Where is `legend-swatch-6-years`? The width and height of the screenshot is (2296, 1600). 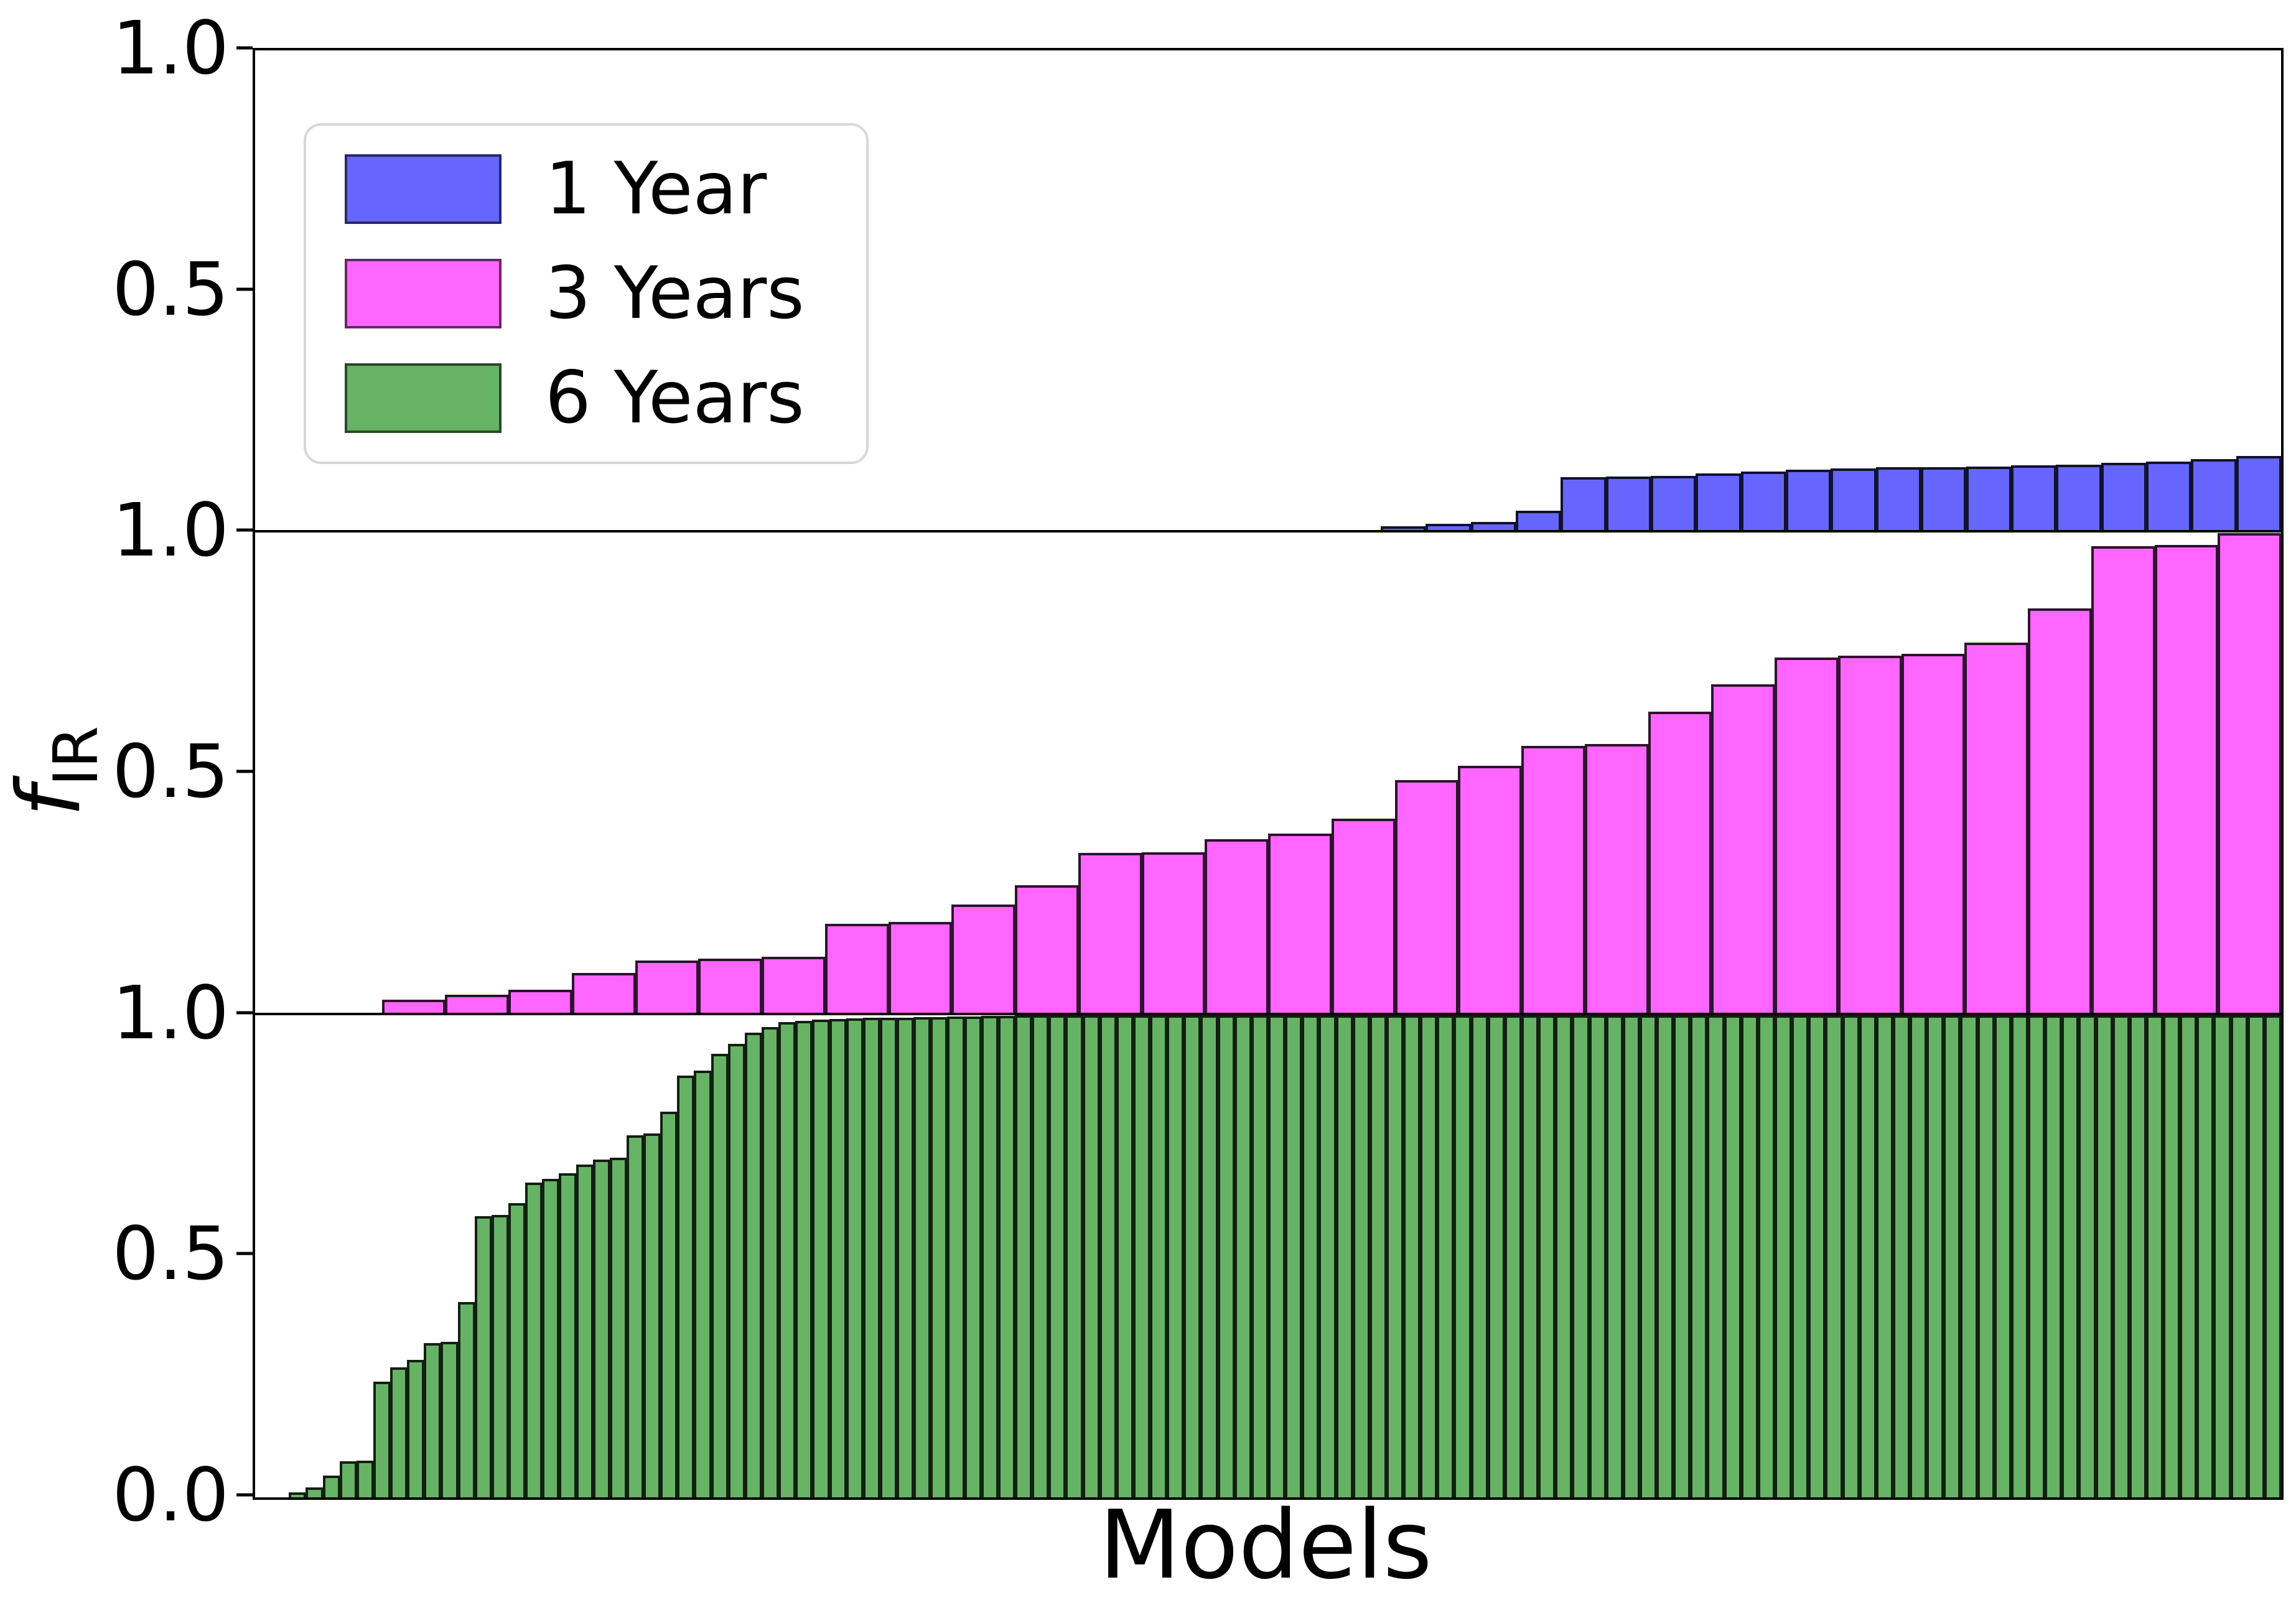
legend-swatch-6-years is located at coordinates (423, 398).